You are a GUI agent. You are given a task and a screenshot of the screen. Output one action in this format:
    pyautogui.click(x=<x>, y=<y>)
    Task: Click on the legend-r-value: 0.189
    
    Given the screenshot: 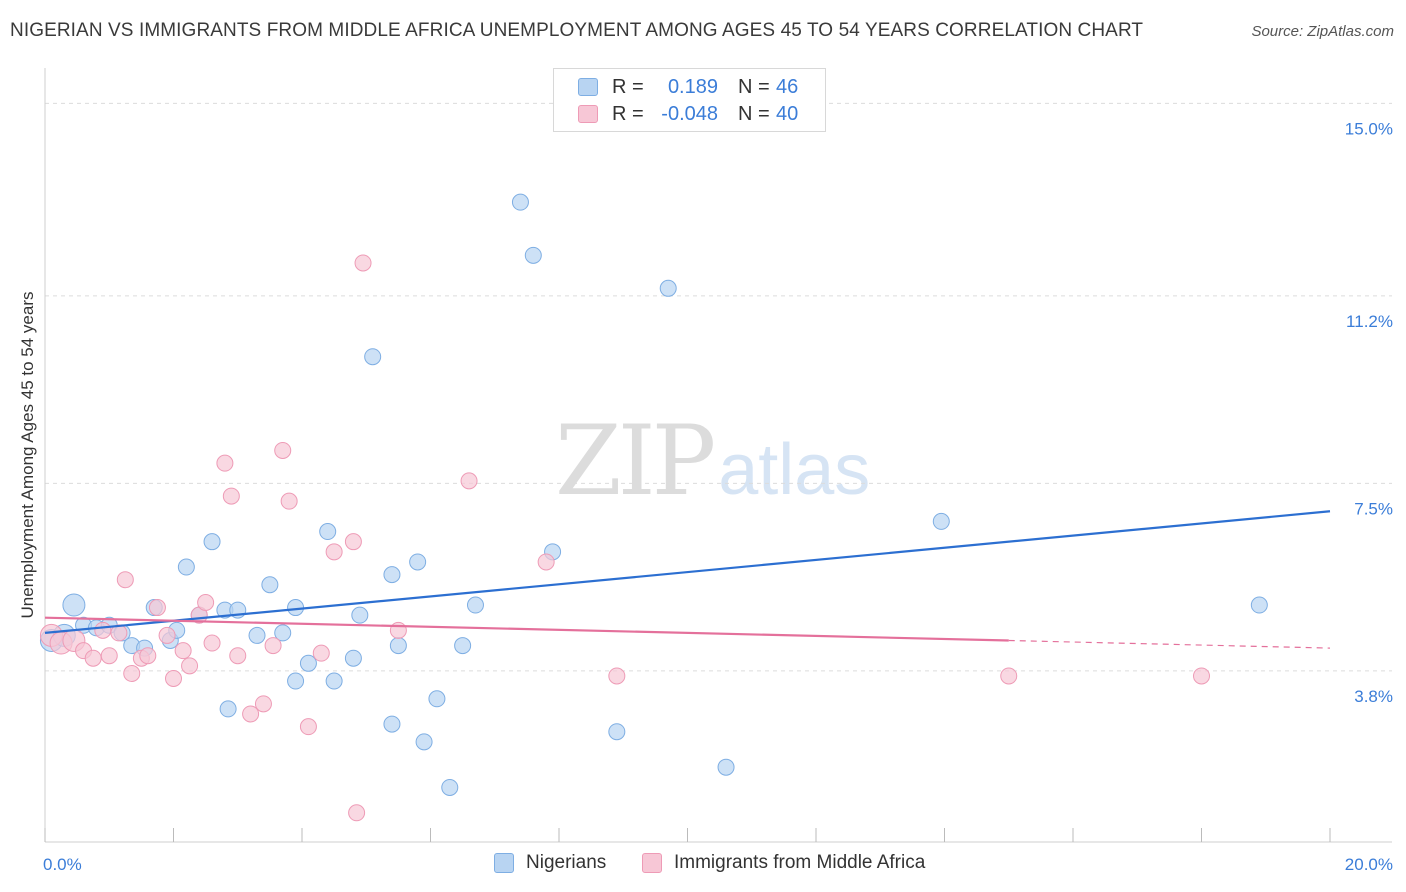 What is the action you would take?
    pyautogui.click(x=692, y=86)
    